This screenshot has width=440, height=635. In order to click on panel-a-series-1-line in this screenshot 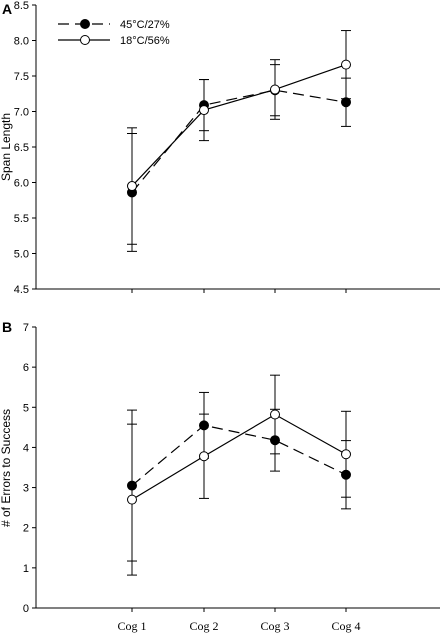, I will do `click(239, 141)`.